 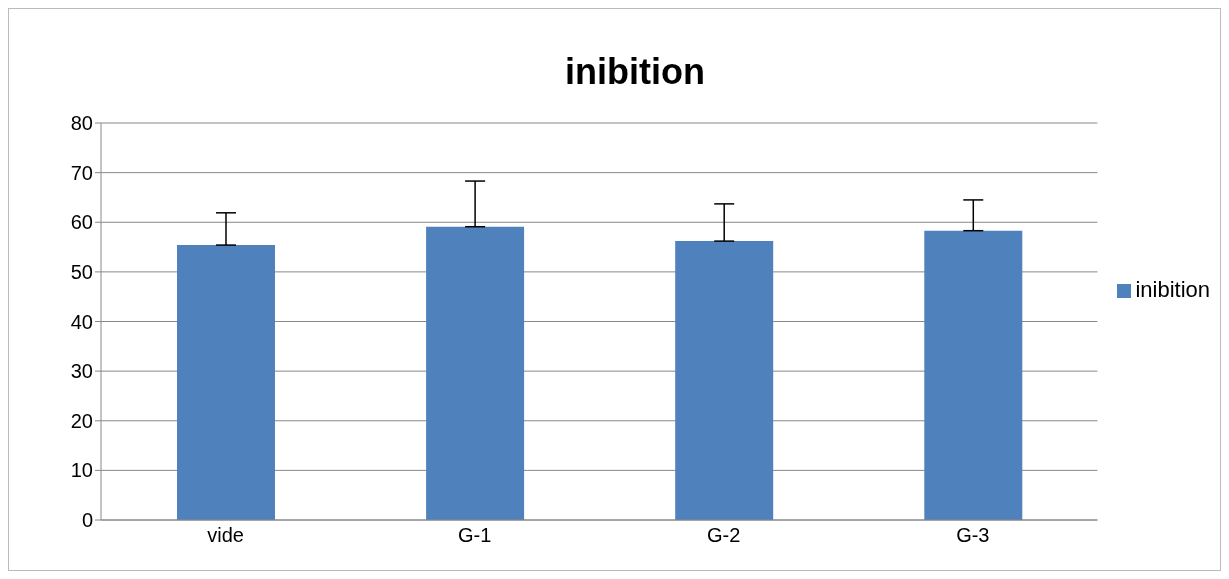 I want to click on y-tick-label: 70, so click(x=81, y=172).